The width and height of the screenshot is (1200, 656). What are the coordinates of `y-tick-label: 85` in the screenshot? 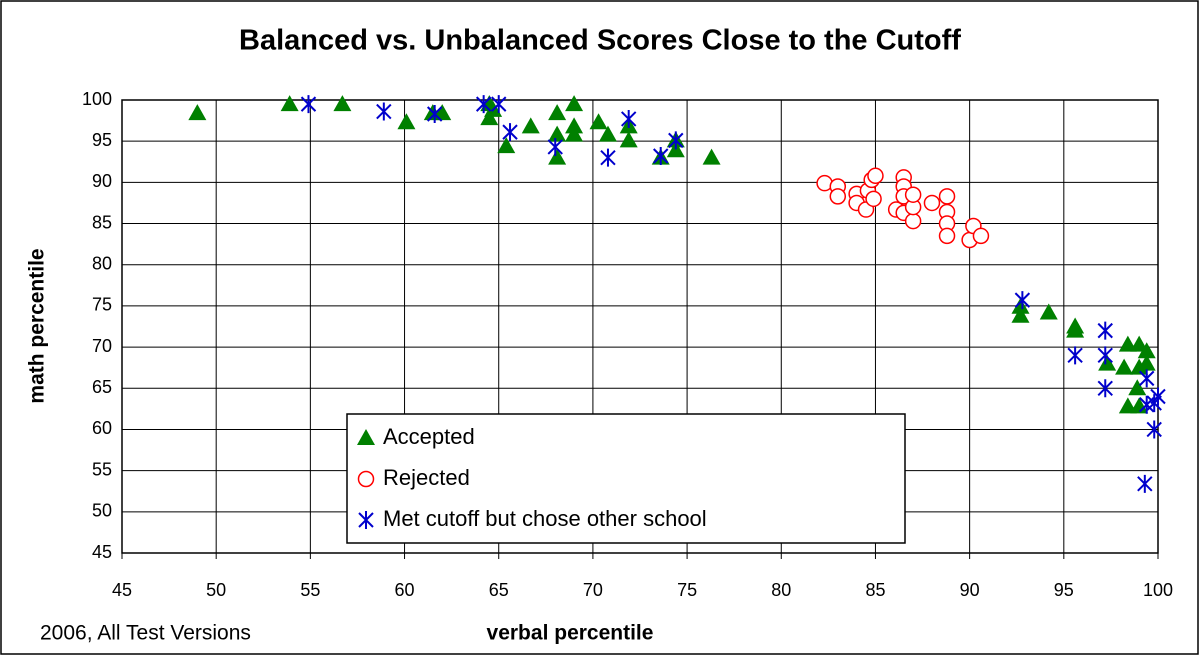 It's located at (102, 222).